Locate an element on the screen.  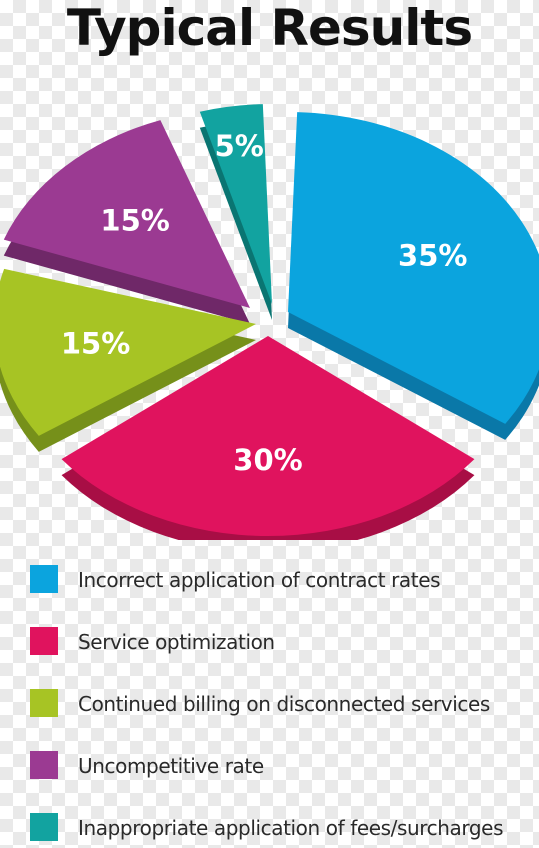
legend-label: Uncompetitive rate is located at coordinates (171, 766).